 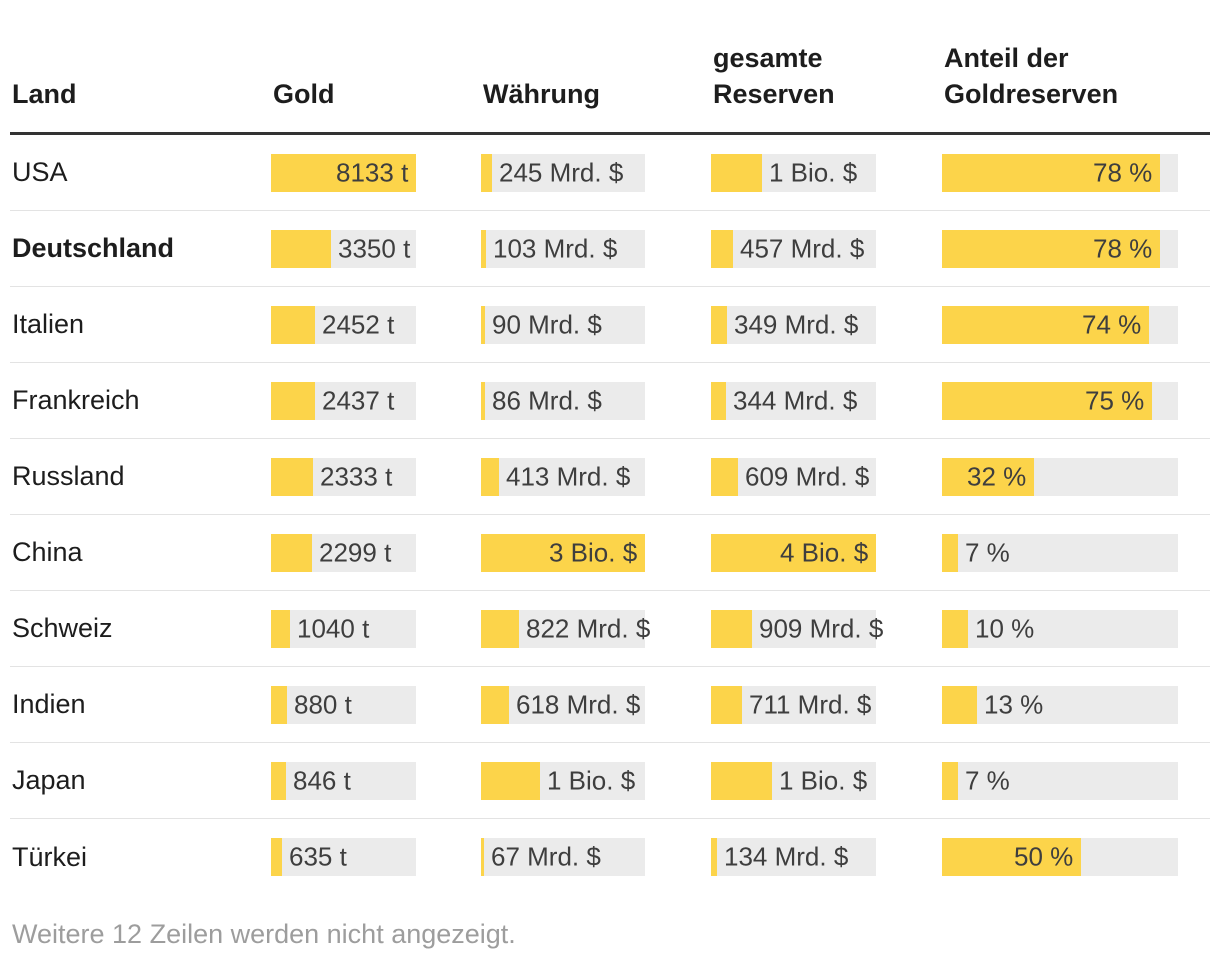 I want to click on gold-bar-cell: 880 t, so click(x=376, y=704).